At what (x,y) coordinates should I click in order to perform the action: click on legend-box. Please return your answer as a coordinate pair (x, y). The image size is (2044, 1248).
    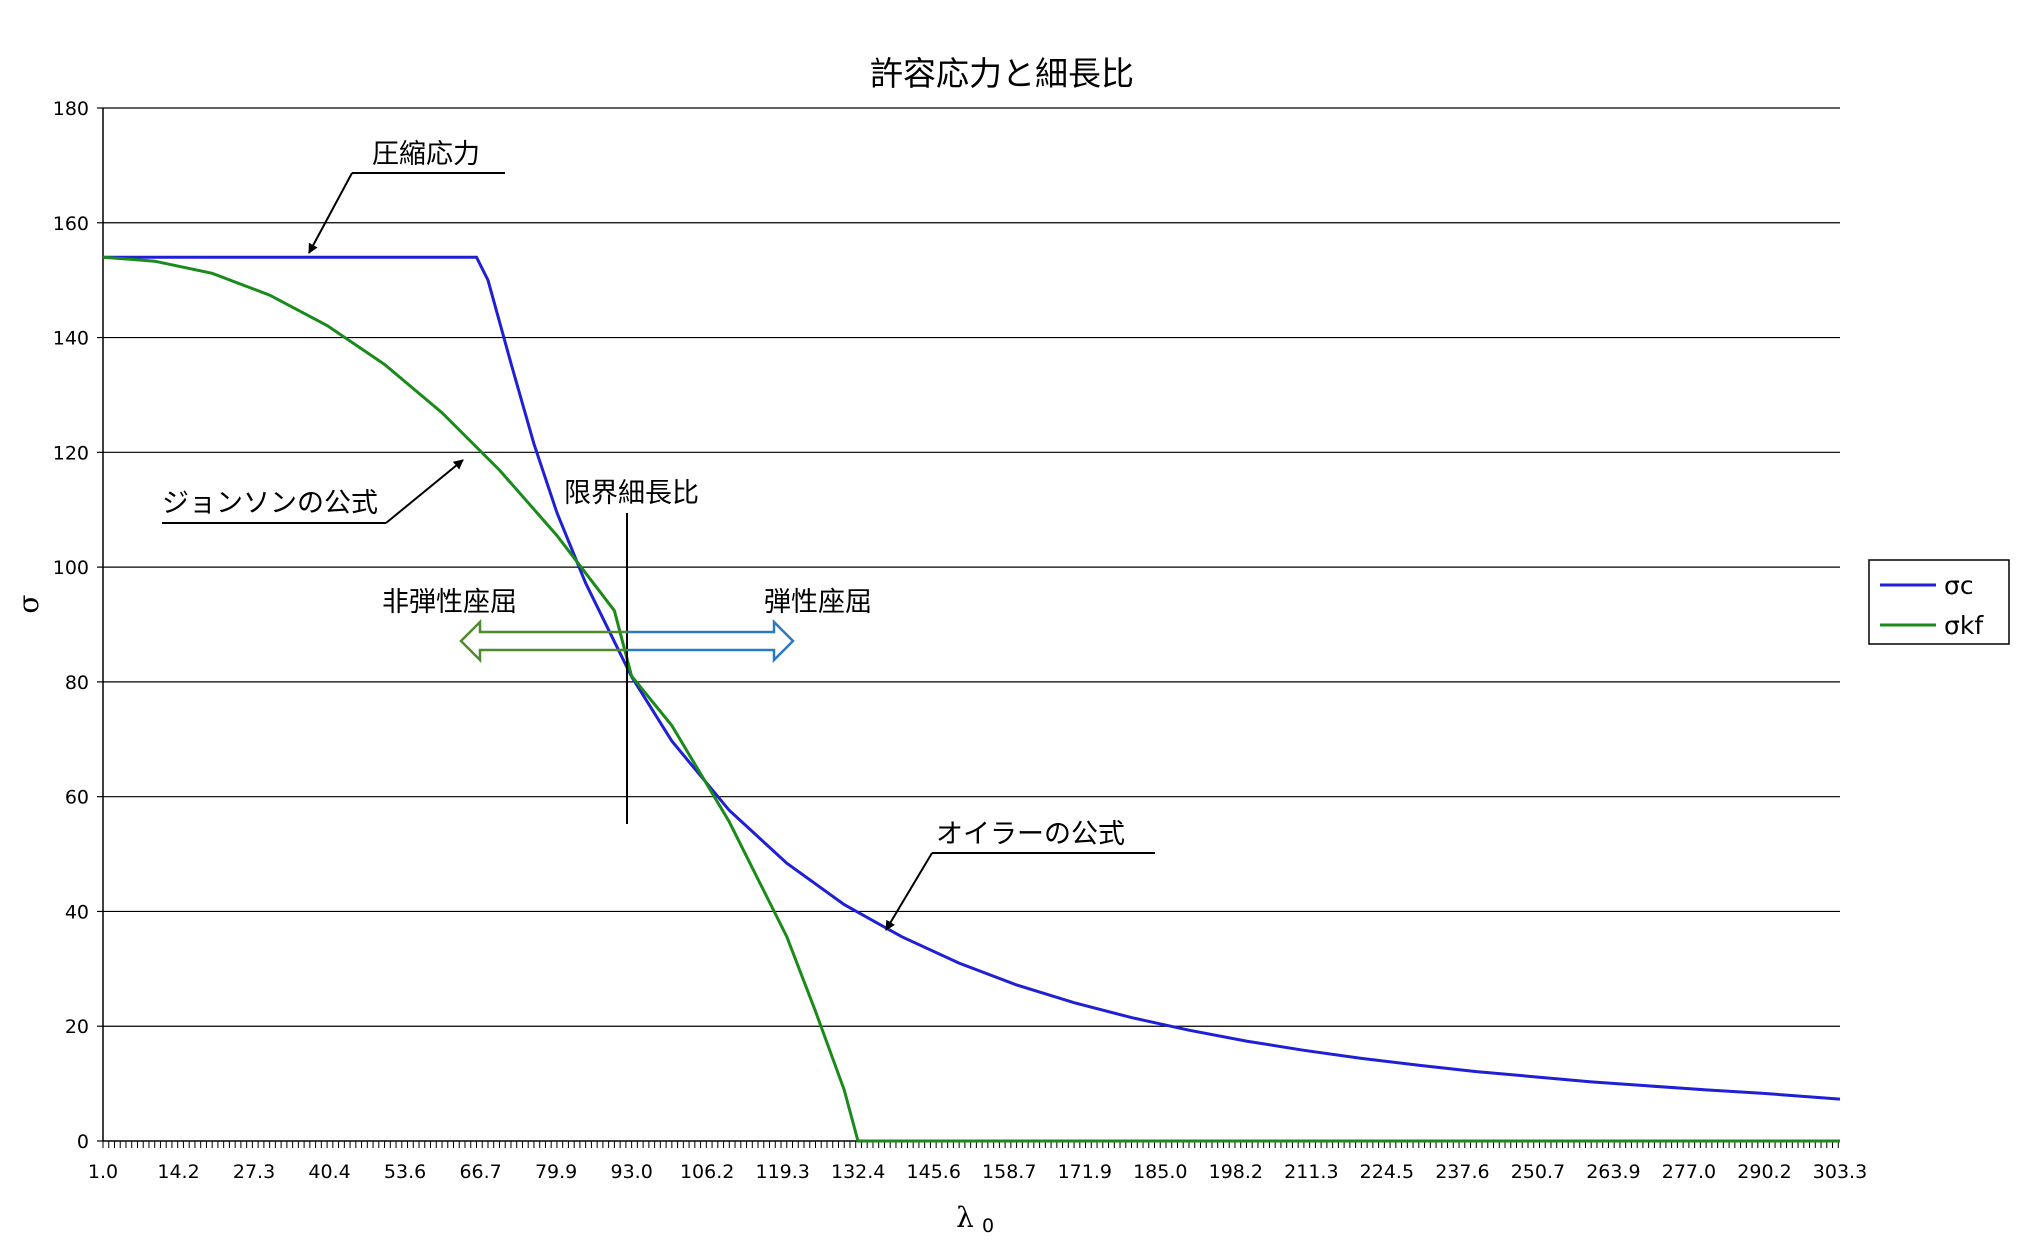
    Looking at the image, I should click on (1939, 602).